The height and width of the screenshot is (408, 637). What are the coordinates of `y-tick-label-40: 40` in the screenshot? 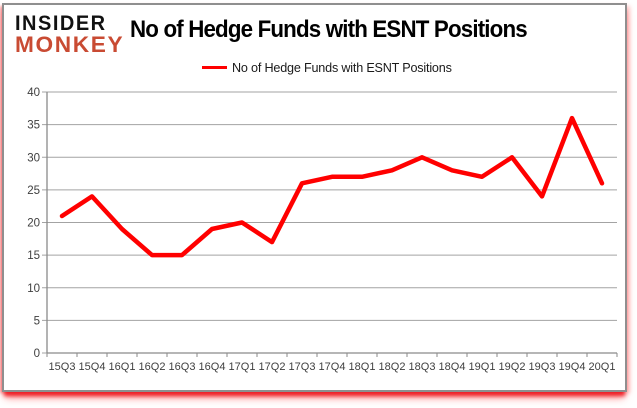 It's located at (33, 93).